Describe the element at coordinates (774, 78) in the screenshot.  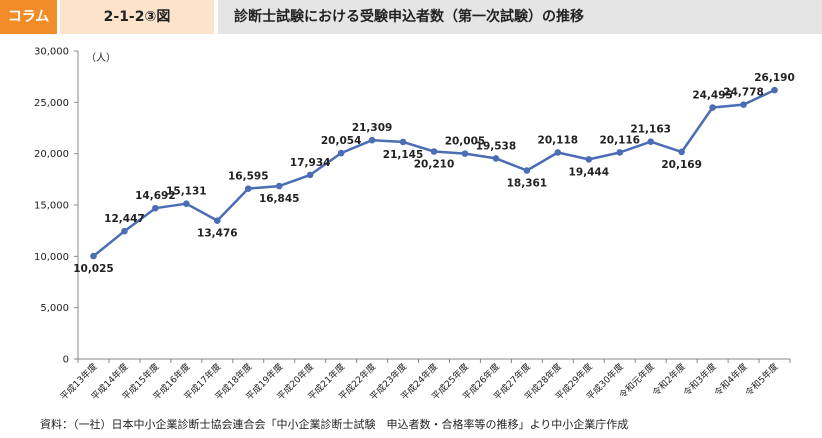
I see `data-label: 26,190` at that location.